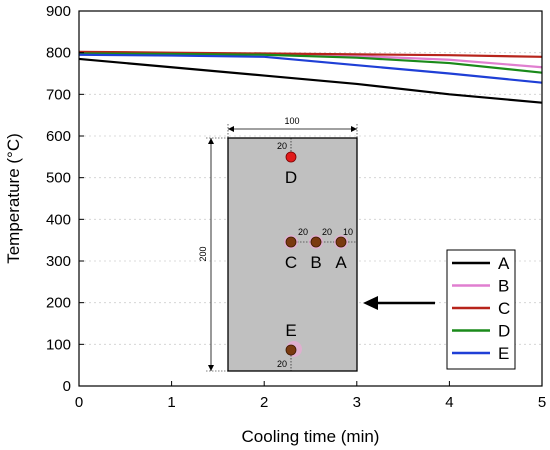  I want to click on y-tick-label: 200, so click(58, 303).